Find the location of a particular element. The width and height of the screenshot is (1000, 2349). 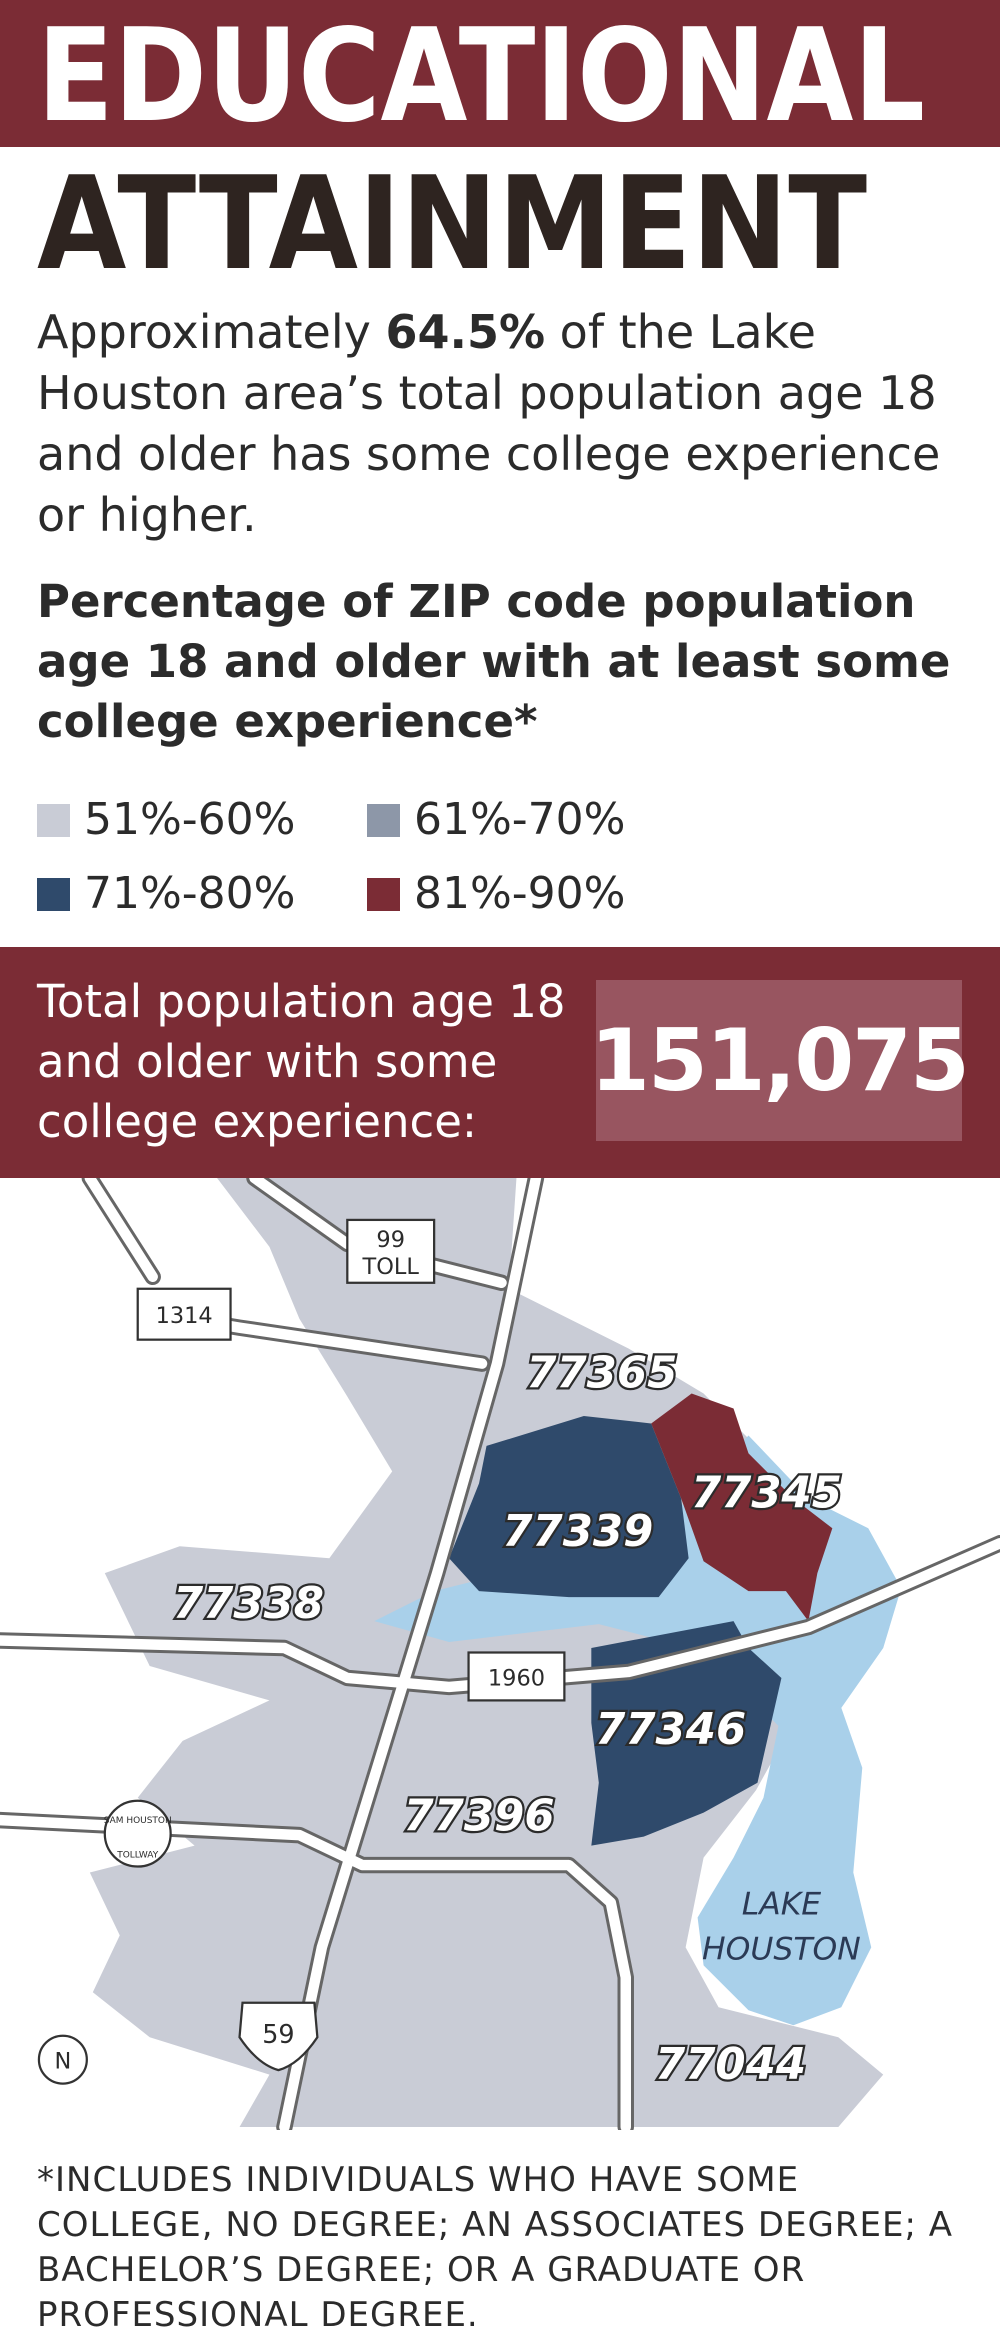

legend-label: 71%-80% is located at coordinates (190, 893).